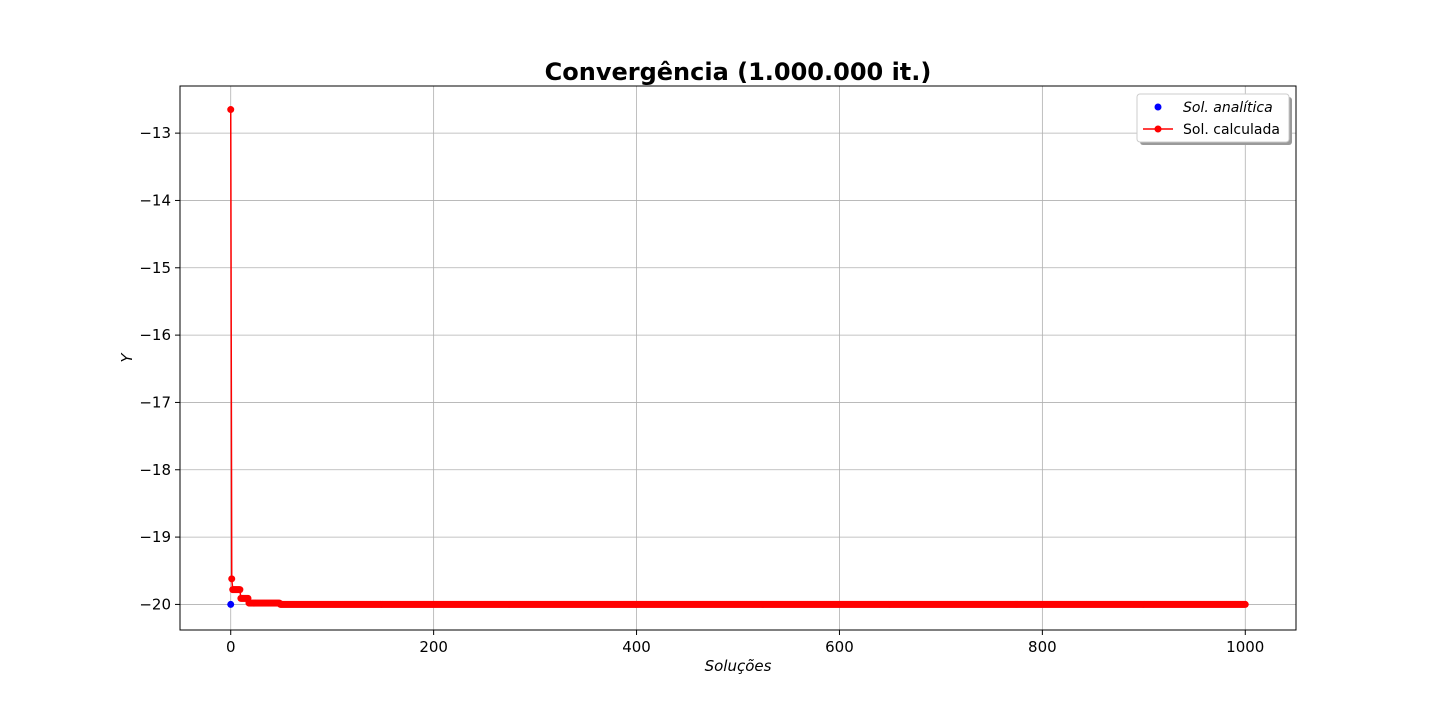 This screenshot has width=1440, height=720. I want to click on legend-marker-calculada, so click(1158, 129).